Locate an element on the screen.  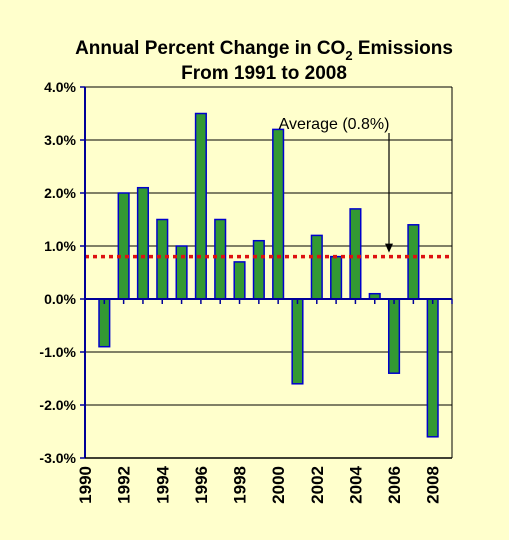
bar-1994 is located at coordinates (162, 259).